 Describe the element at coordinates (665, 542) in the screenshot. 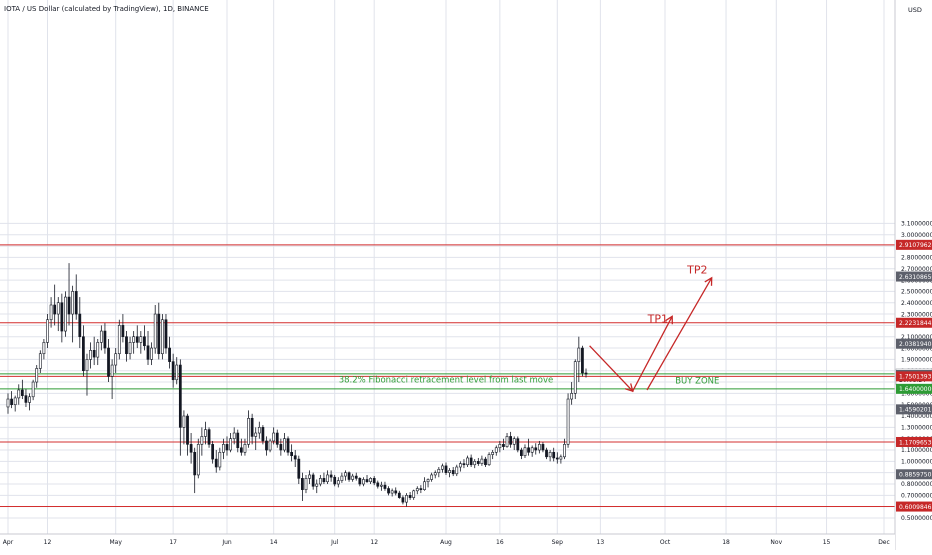

I see `x-tick-label: Oct` at that location.